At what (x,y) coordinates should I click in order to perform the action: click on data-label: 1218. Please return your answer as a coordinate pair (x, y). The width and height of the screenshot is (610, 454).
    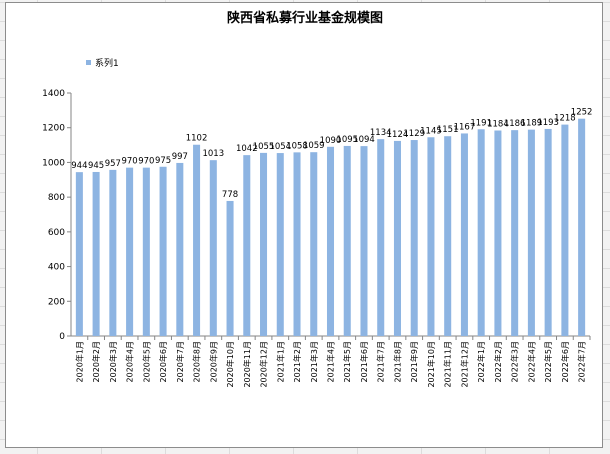
    Looking at the image, I should click on (565, 119).